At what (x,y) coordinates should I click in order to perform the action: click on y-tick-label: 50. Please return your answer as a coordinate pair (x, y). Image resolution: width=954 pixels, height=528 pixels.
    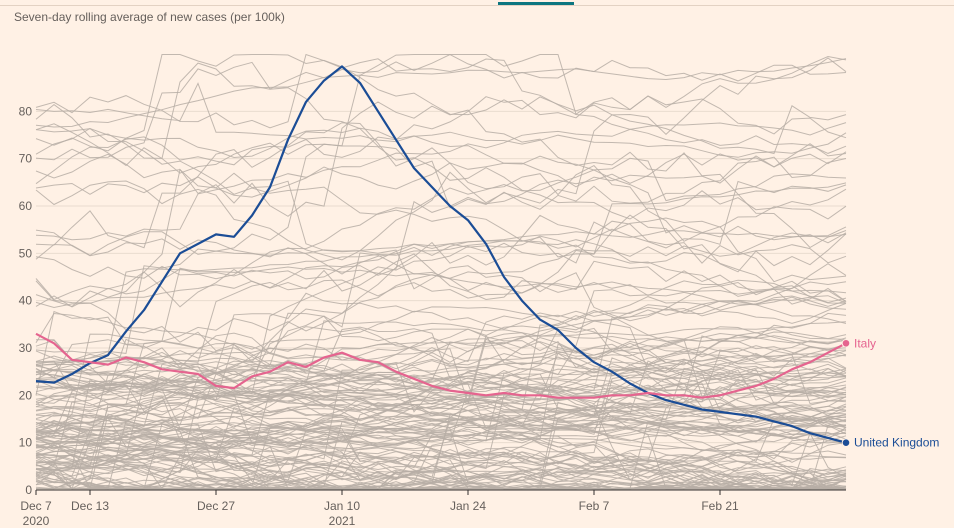
    Looking at the image, I should click on (26, 253).